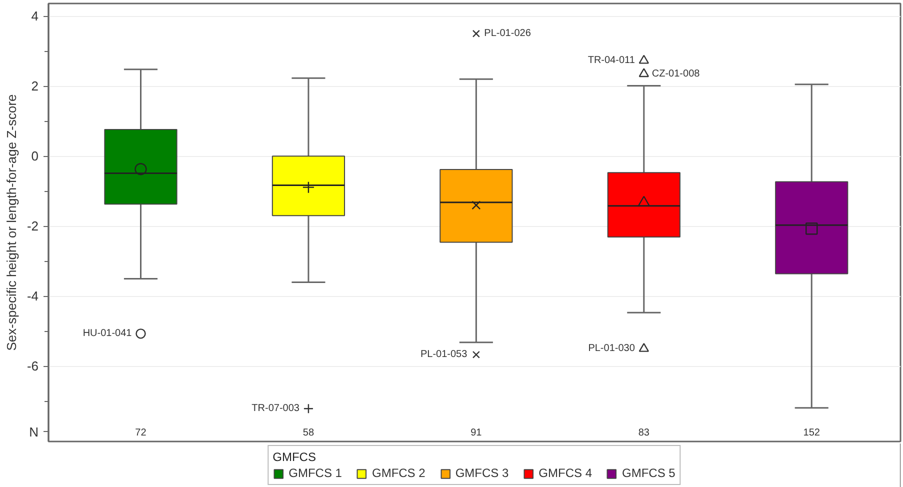 This screenshot has width=903, height=487. What do you see at coordinates (399, 473) in the screenshot?
I see `legend-label: GMFCS 2` at bounding box center [399, 473].